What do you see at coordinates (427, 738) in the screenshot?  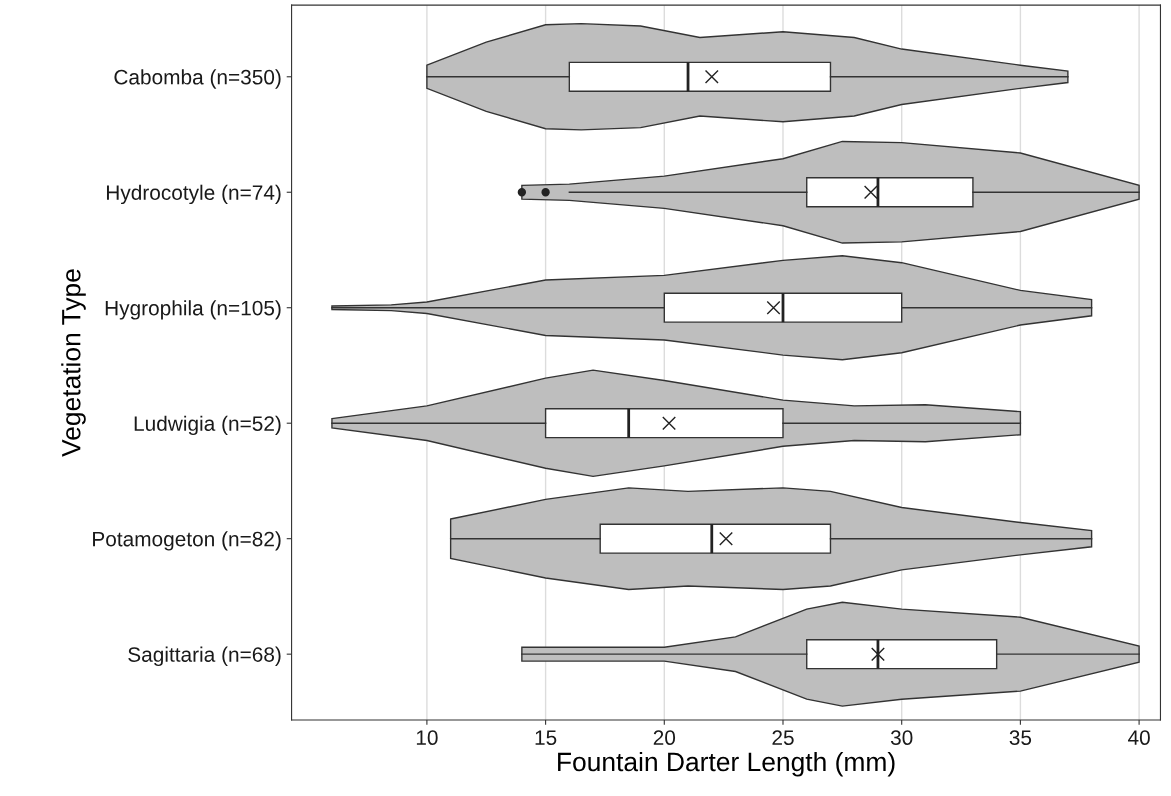 I see `x-tick-label: 10` at bounding box center [427, 738].